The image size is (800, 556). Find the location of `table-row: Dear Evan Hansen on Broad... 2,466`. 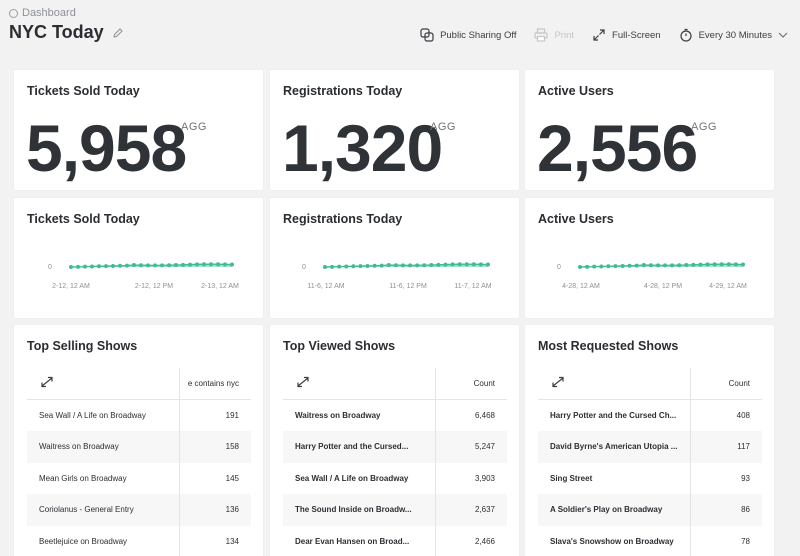

table-row: Dear Evan Hansen on Broad... 2,466 is located at coordinates (395, 540).